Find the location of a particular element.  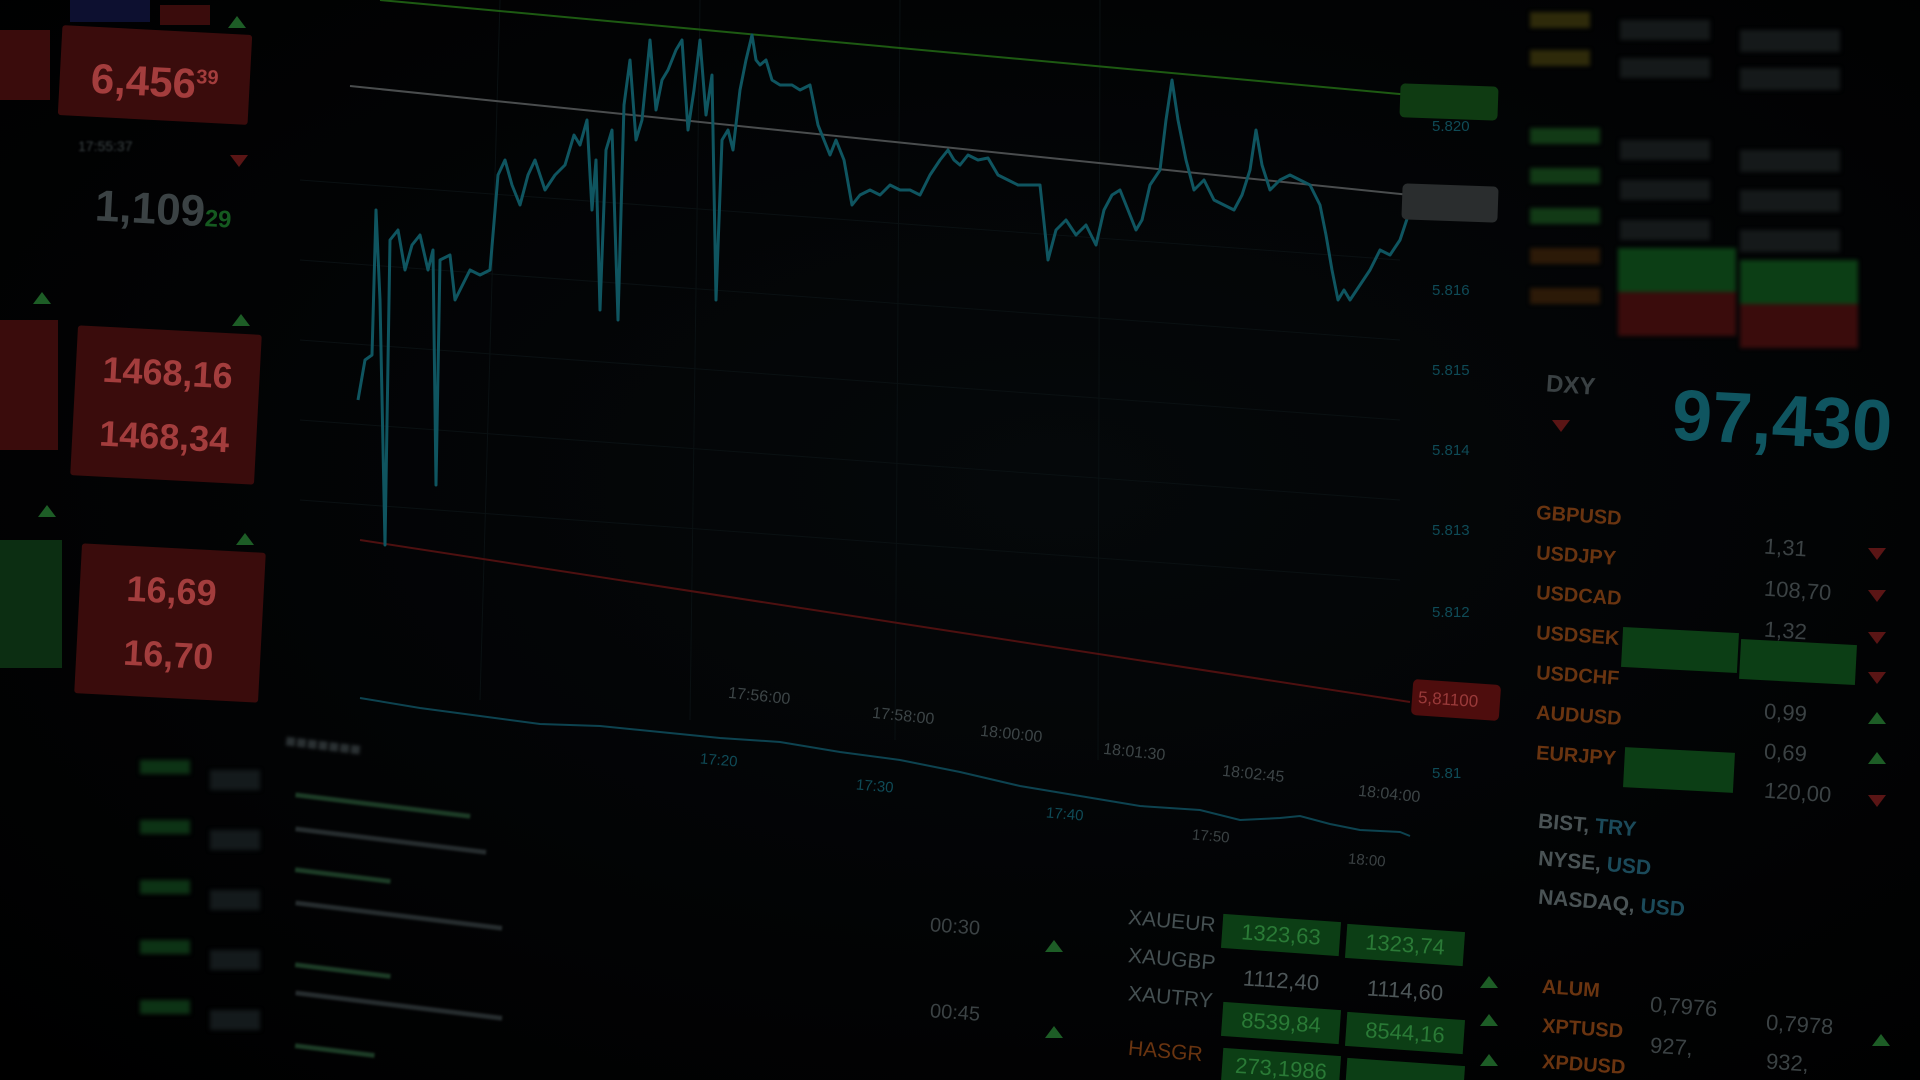

forex-value: 120,00 is located at coordinates (1798, 792).